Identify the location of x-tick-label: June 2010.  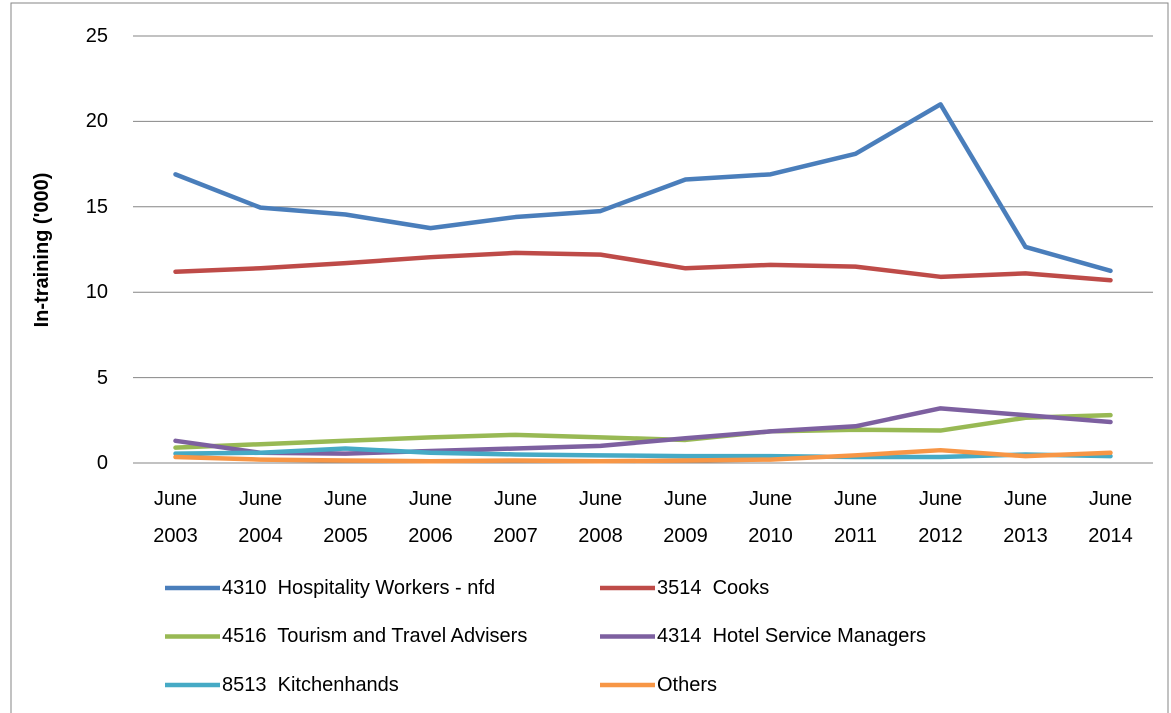
(770, 517).